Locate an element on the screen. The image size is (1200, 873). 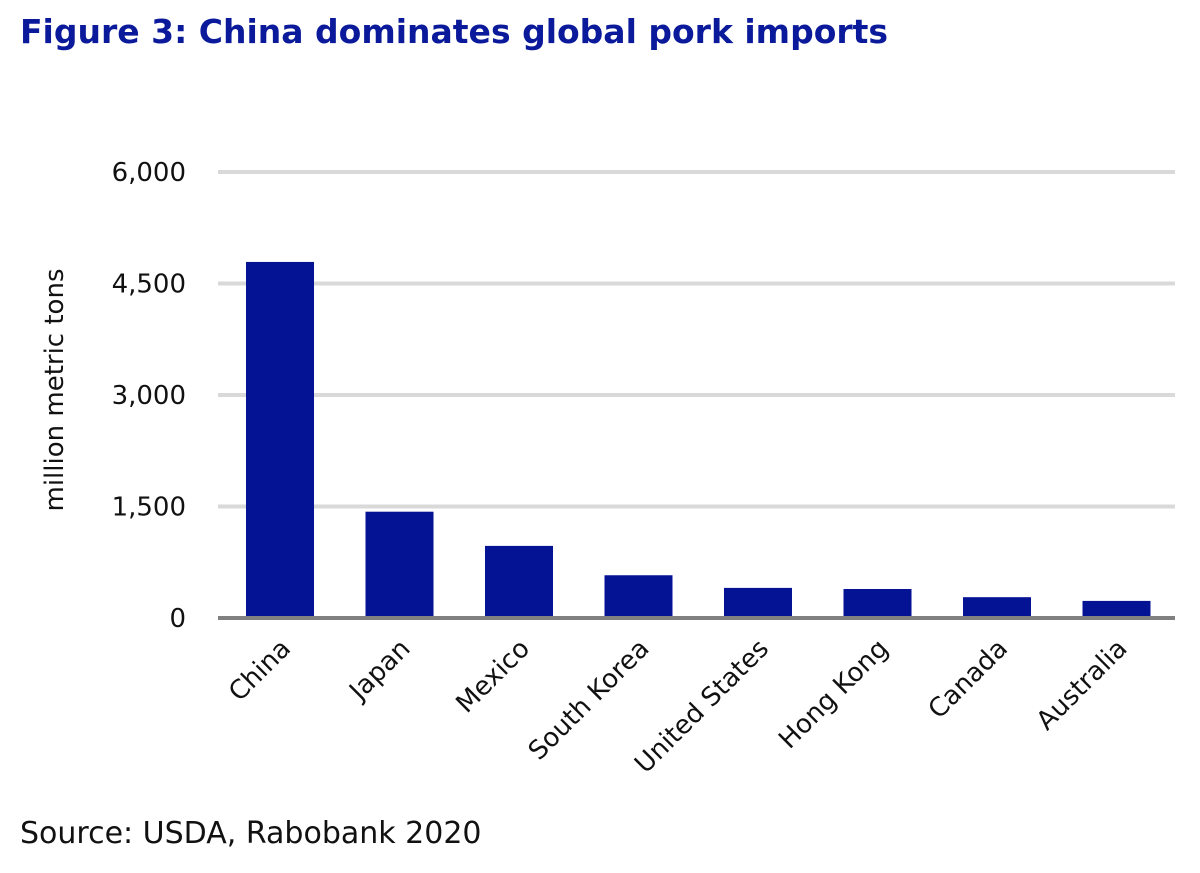
y-axis-label: million metric tons is located at coordinates (55, 390).